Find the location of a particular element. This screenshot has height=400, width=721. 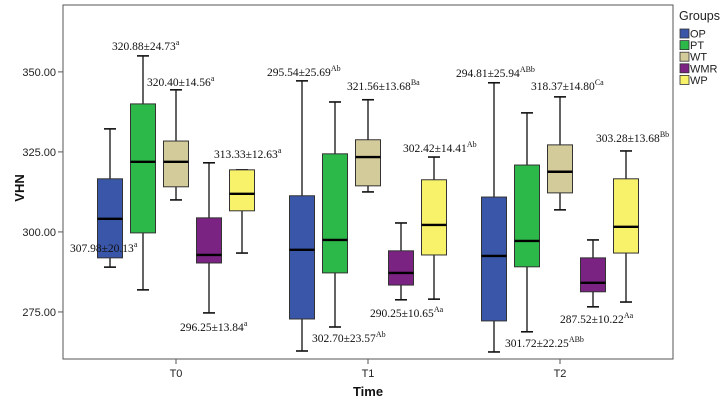

box-wt-t1 is located at coordinates (368, 145).